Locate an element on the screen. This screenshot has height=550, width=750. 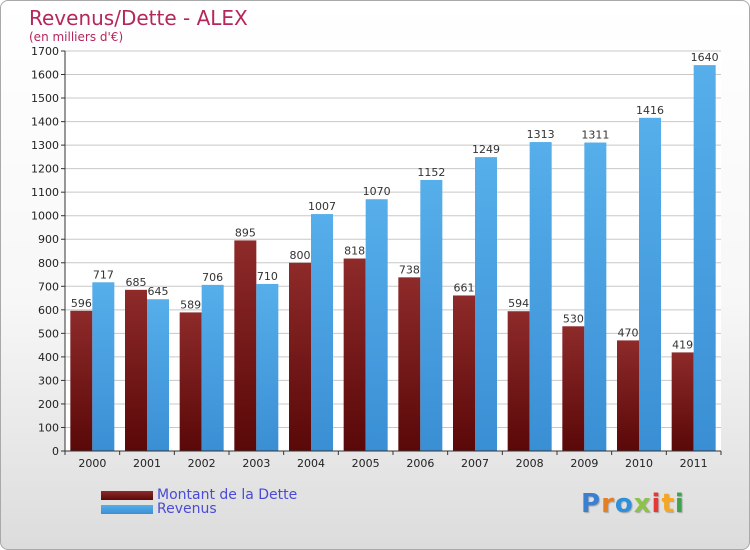
logo-letter: x is located at coordinates (642, 504).